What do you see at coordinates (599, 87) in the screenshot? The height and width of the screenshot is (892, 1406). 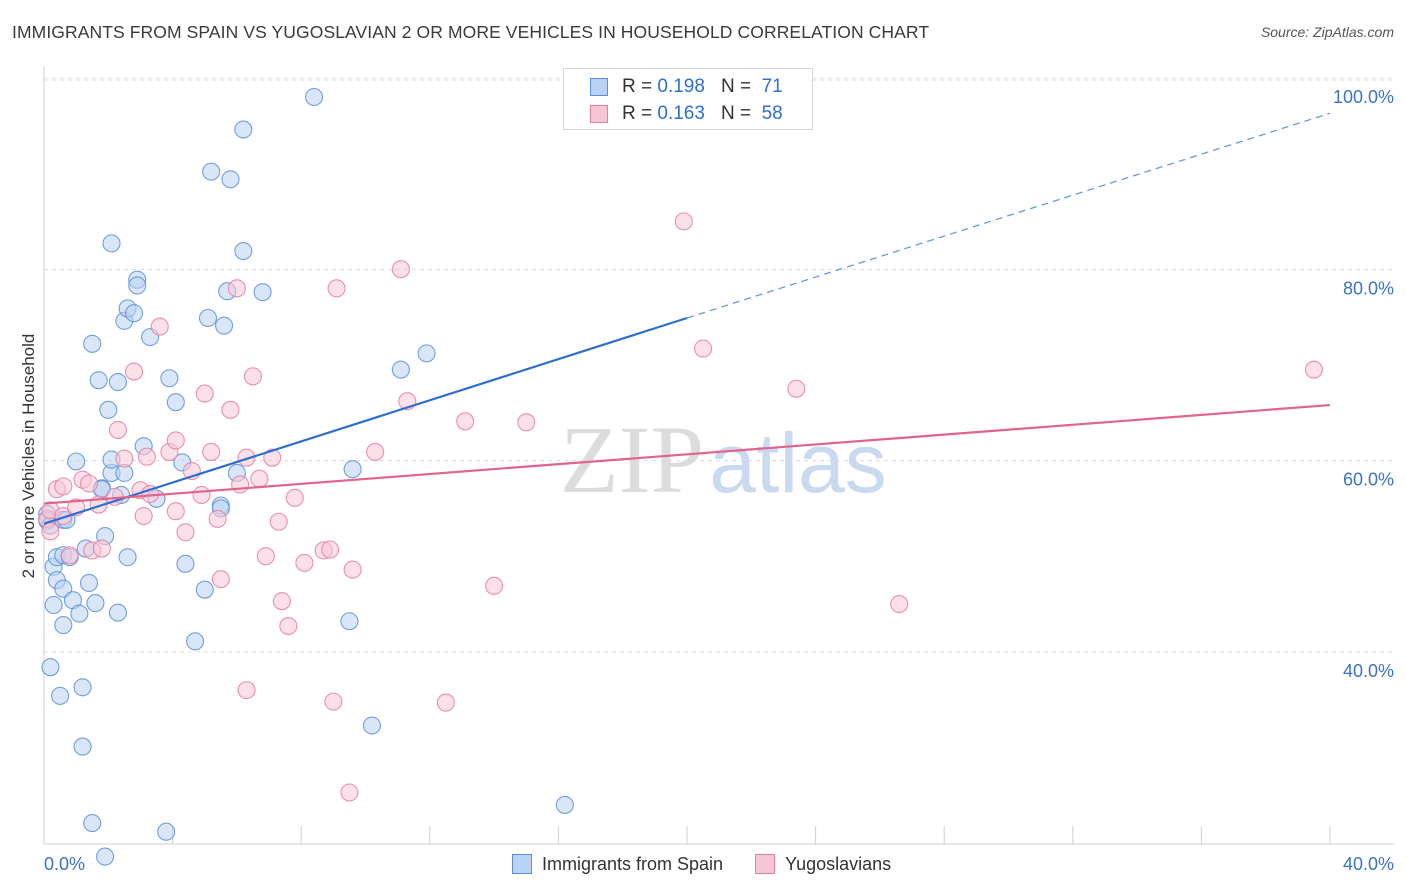 I see `legend-swatch-spain` at bounding box center [599, 87].